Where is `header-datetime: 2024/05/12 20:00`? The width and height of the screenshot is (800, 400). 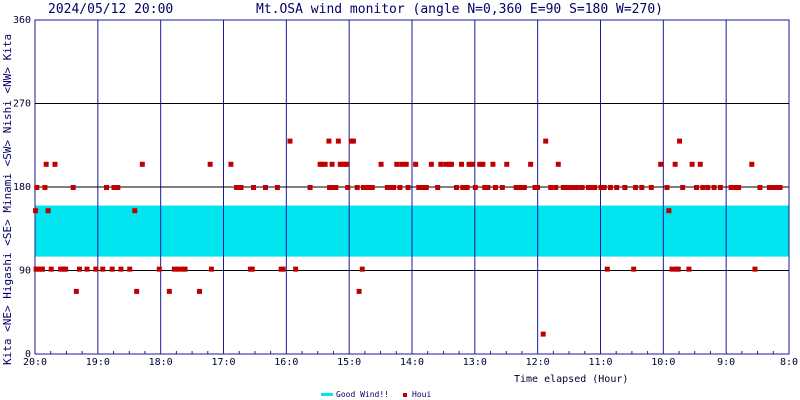 header-datetime: 2024/05/12 20:00 is located at coordinates (110, 9).